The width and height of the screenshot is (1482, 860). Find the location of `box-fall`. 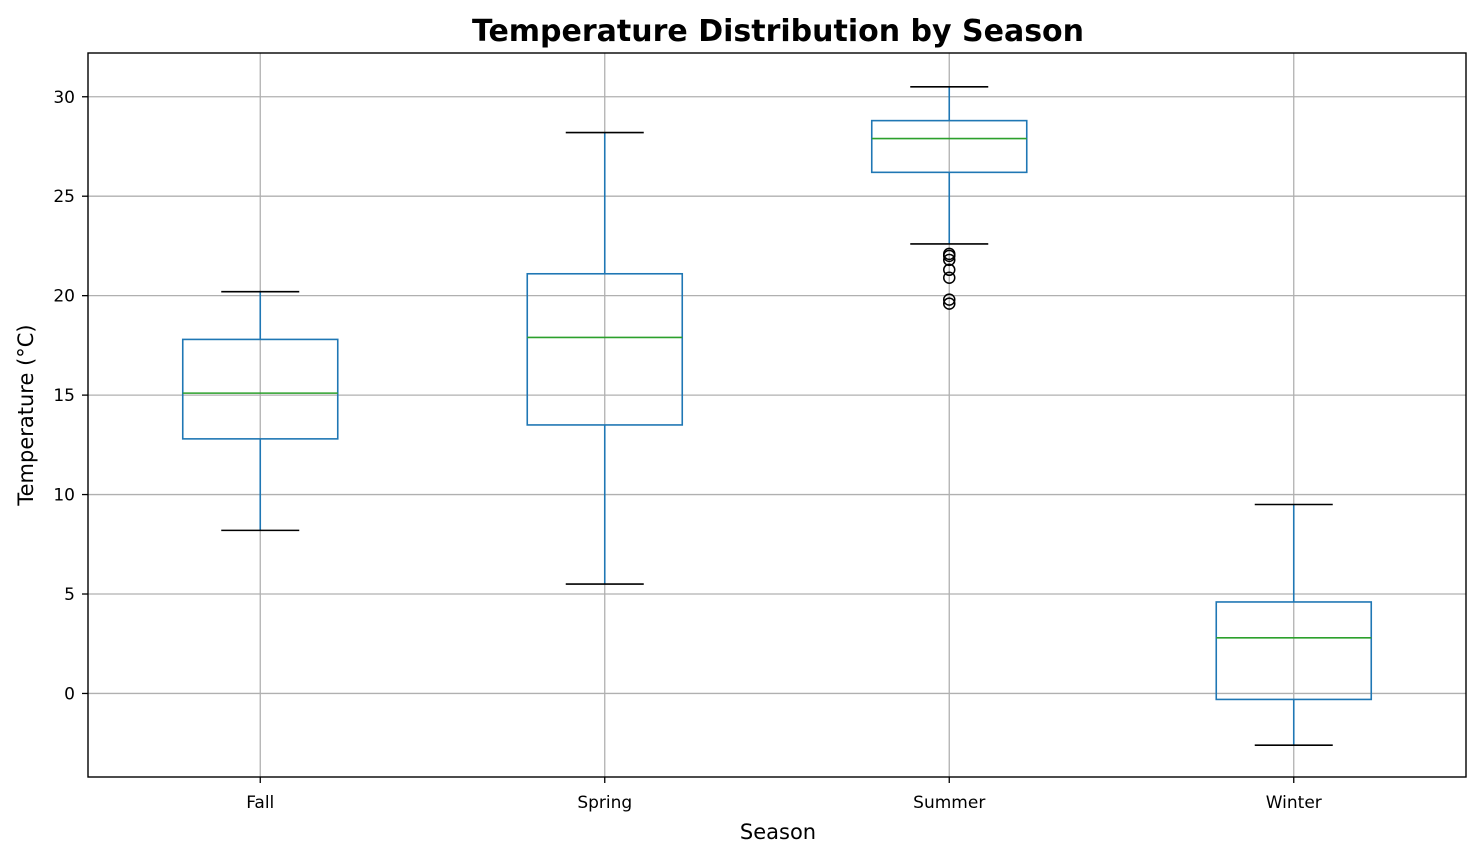

box-fall is located at coordinates (260, 411).